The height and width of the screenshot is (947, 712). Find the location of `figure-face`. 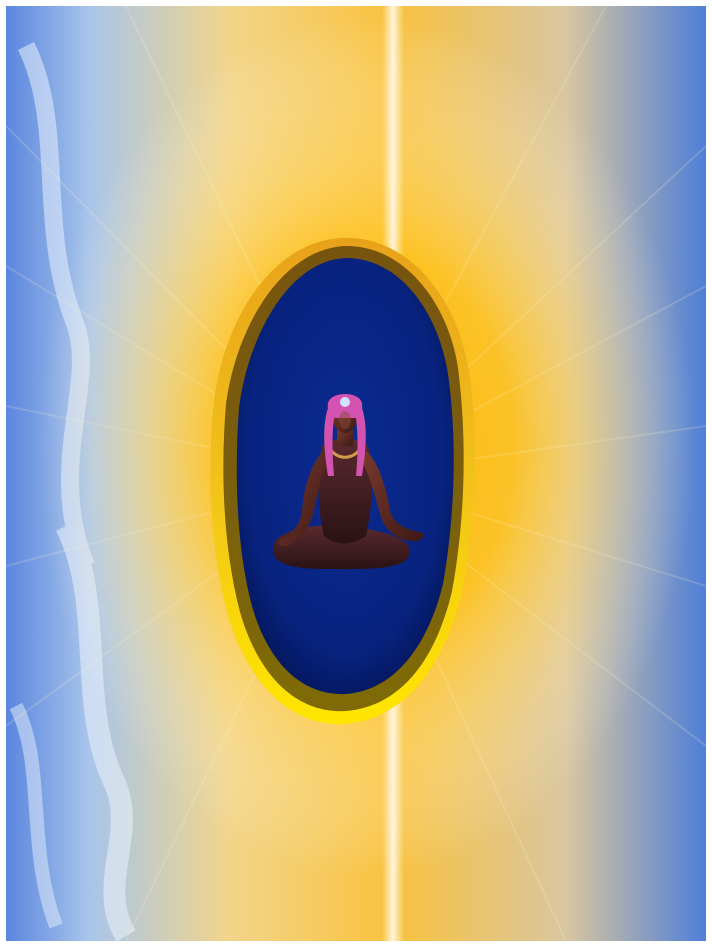

figure-face is located at coordinates (345, 420).